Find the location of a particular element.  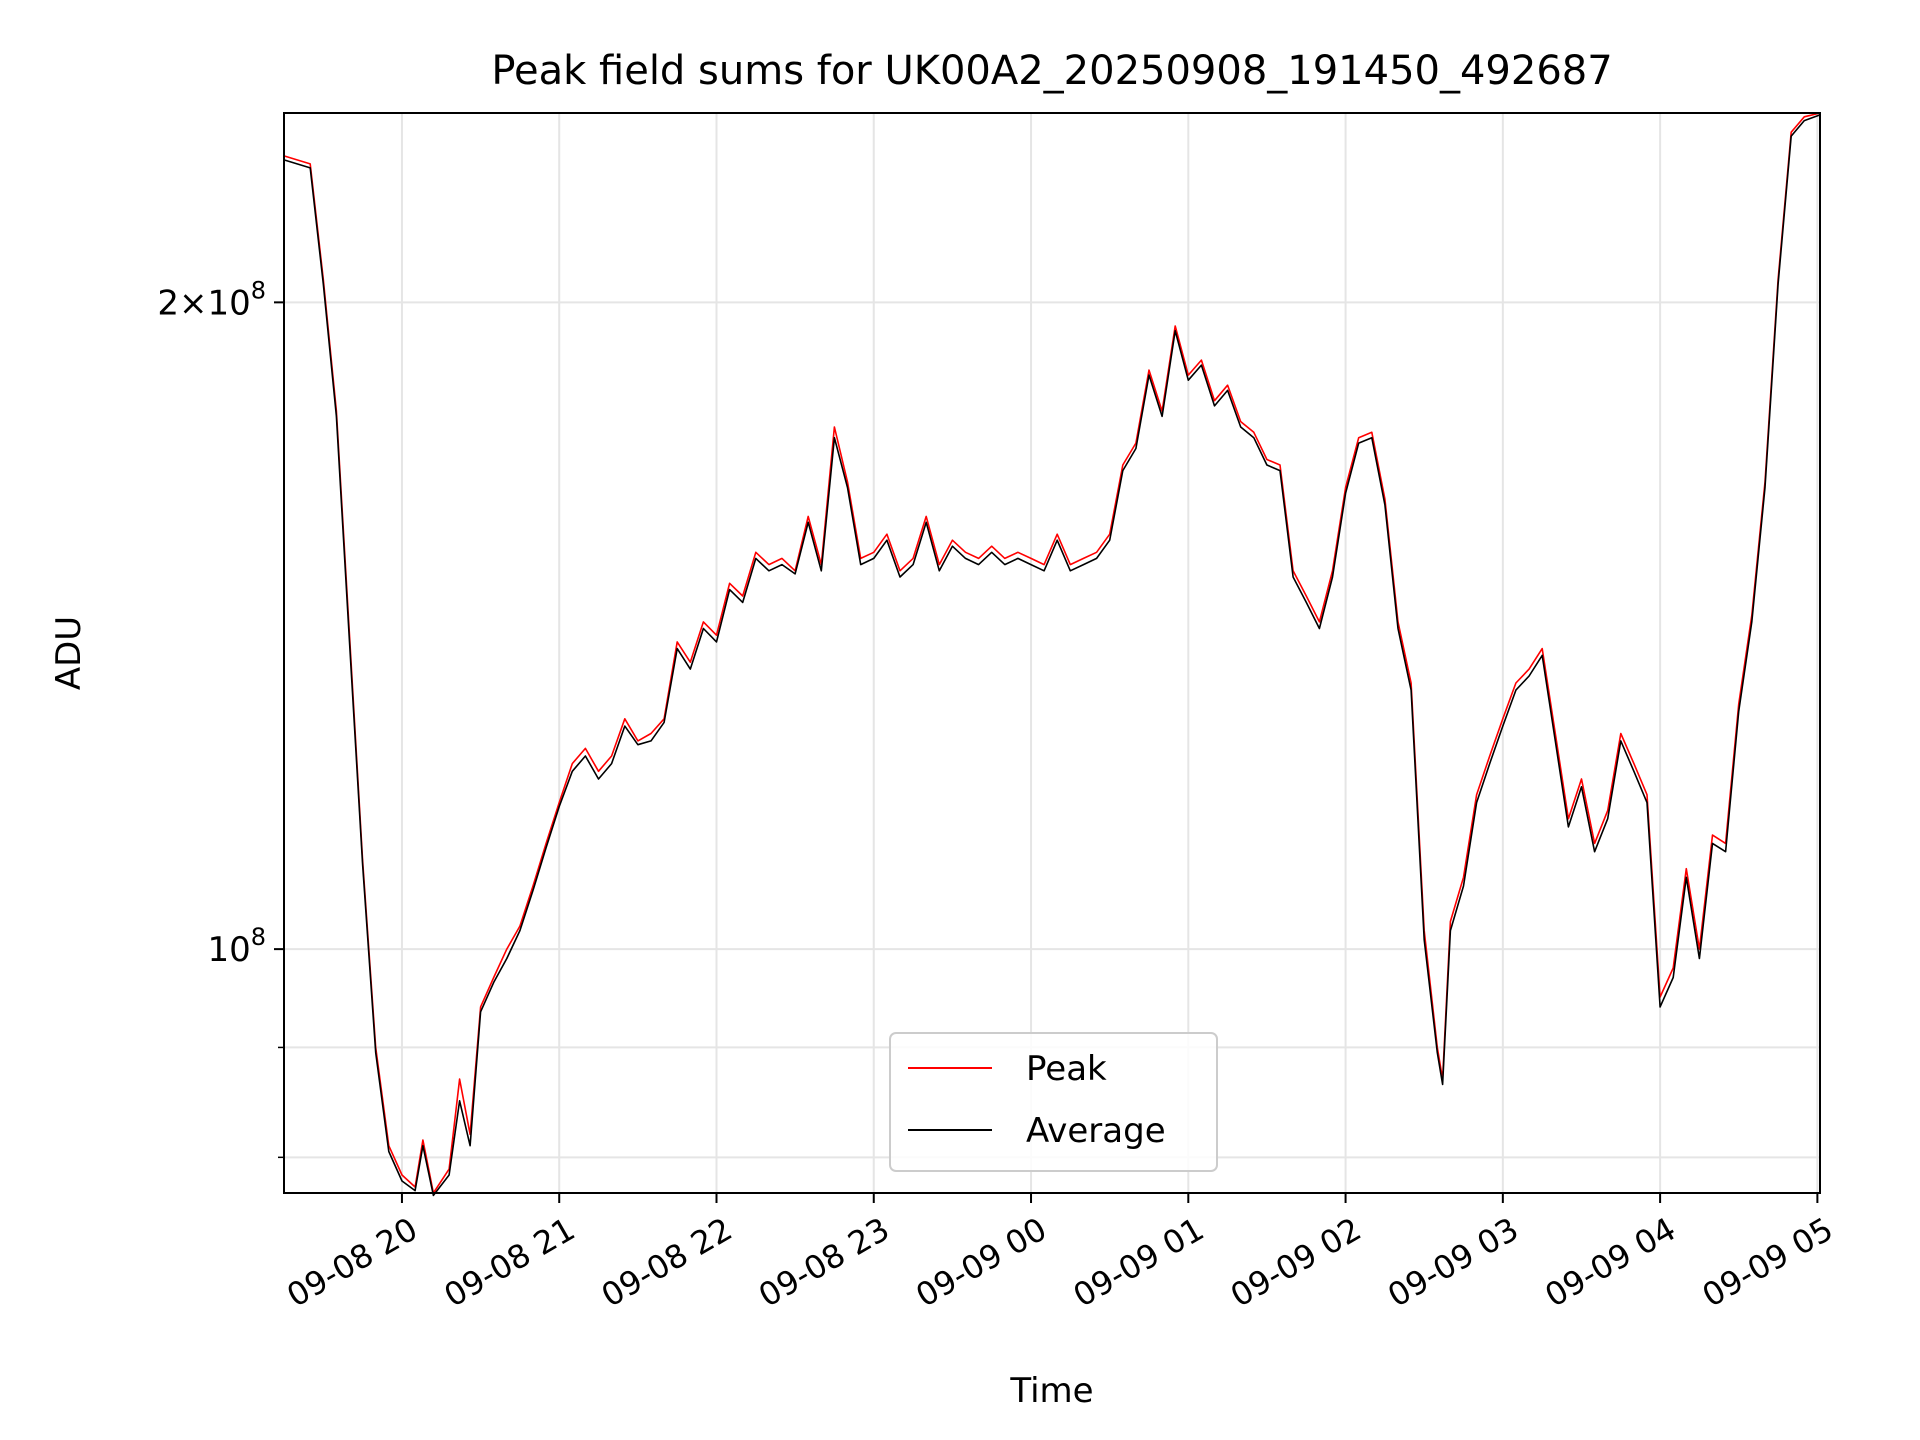

y-tick-label: 2×108 is located at coordinates (211, 299).